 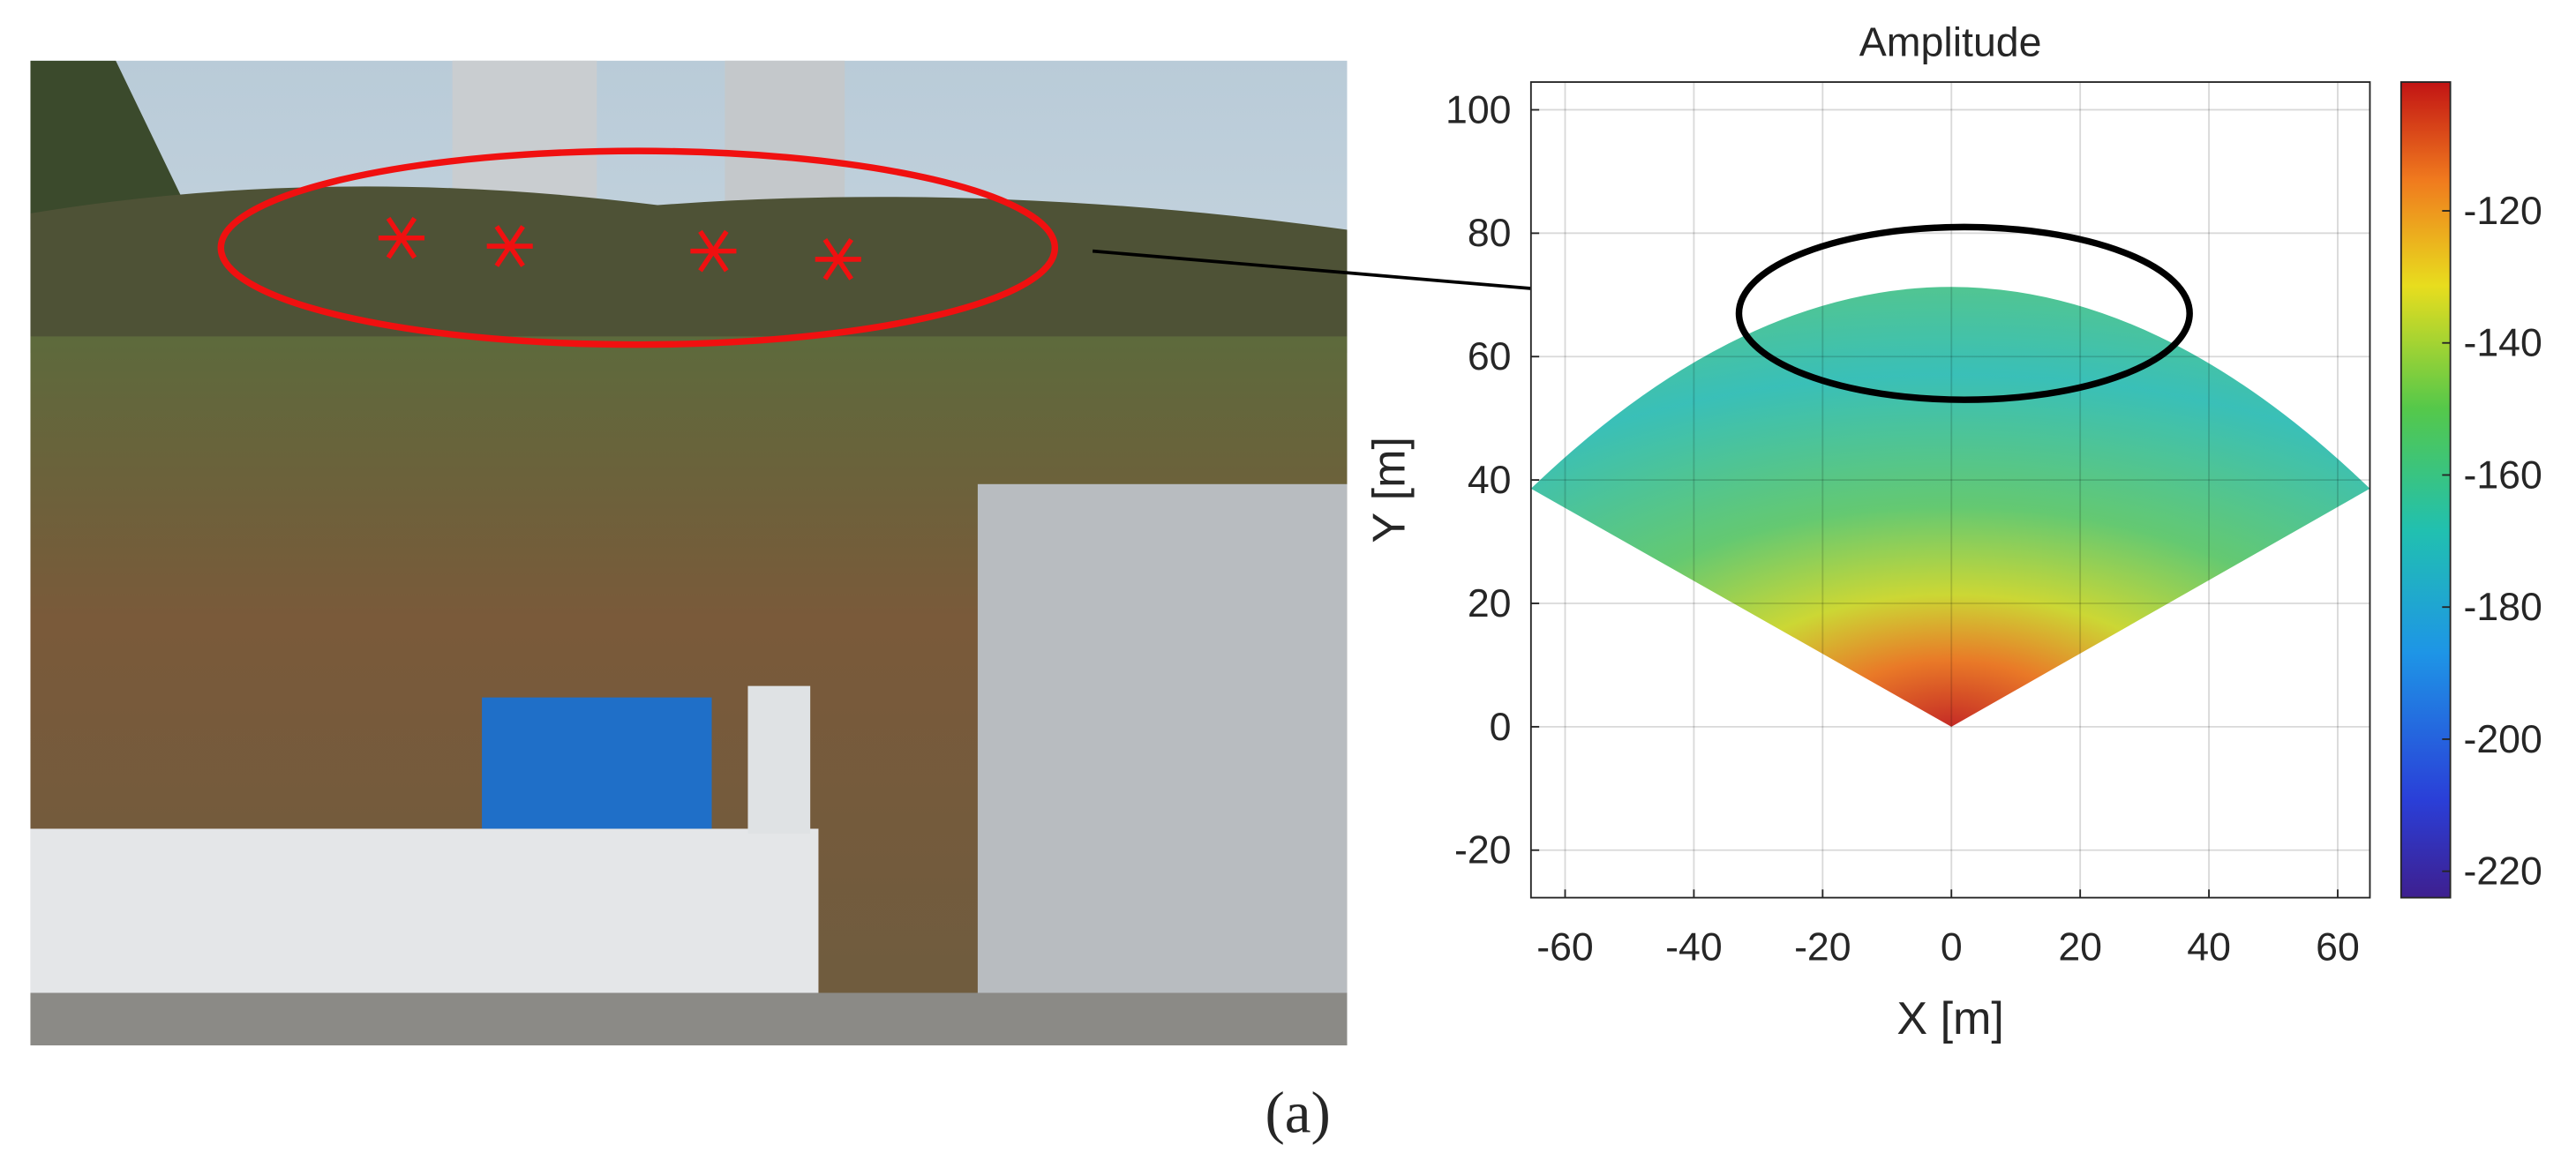 What do you see at coordinates (1564, 947) in the screenshot?
I see `x-tick-label: -60` at bounding box center [1564, 947].